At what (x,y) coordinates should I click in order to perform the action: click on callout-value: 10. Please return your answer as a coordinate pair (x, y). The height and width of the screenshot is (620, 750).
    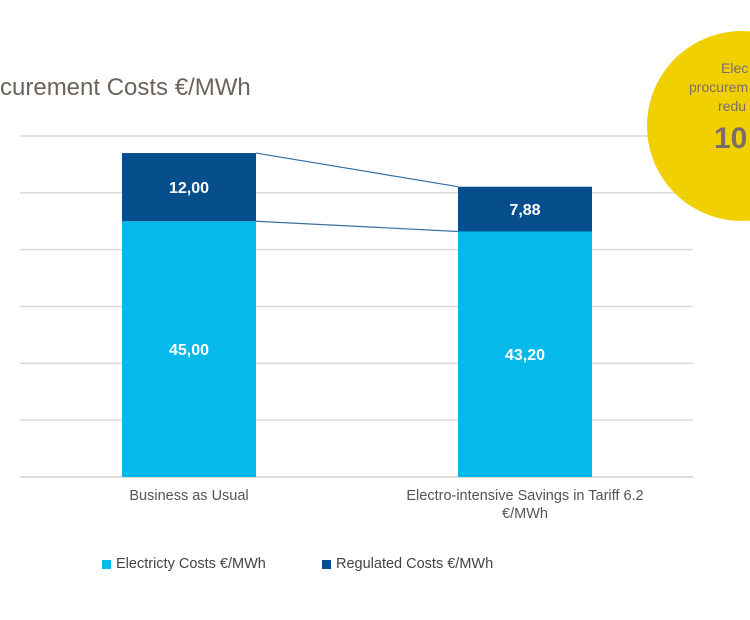
    Looking at the image, I should click on (731, 138).